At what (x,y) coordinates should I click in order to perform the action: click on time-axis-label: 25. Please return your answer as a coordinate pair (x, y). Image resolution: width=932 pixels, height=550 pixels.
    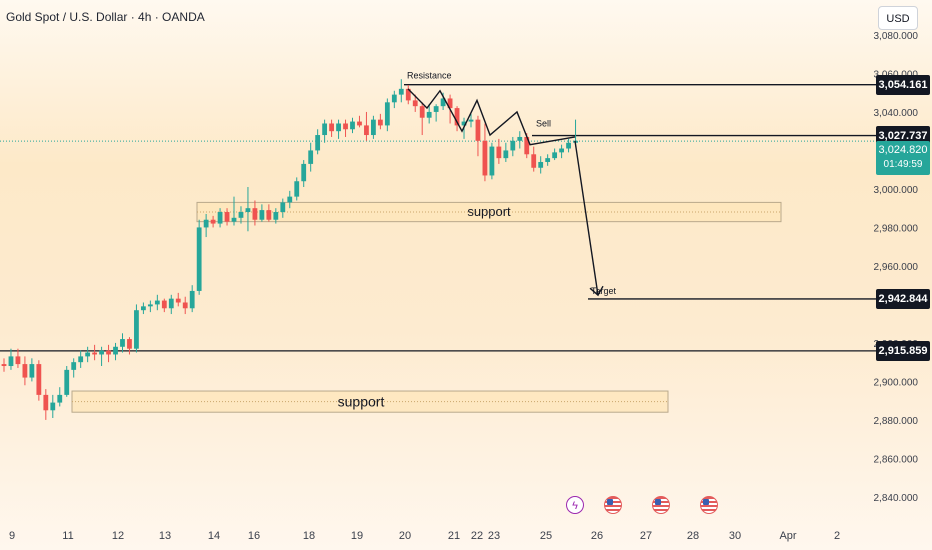
    Looking at the image, I should click on (546, 536).